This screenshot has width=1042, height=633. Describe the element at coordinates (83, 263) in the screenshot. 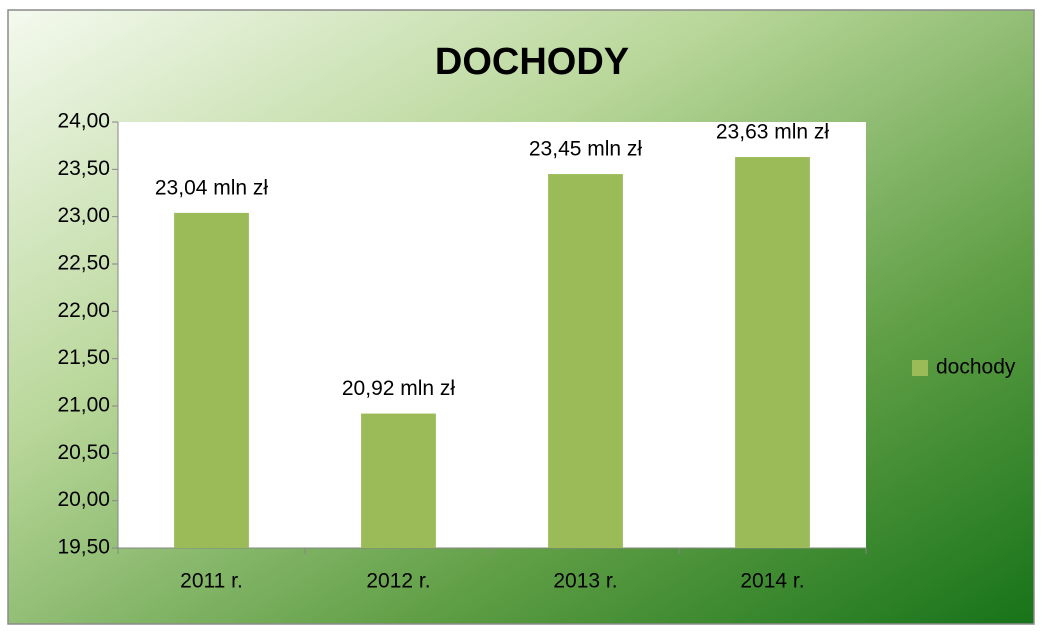

I see `y-tick-label: 22,50` at that location.